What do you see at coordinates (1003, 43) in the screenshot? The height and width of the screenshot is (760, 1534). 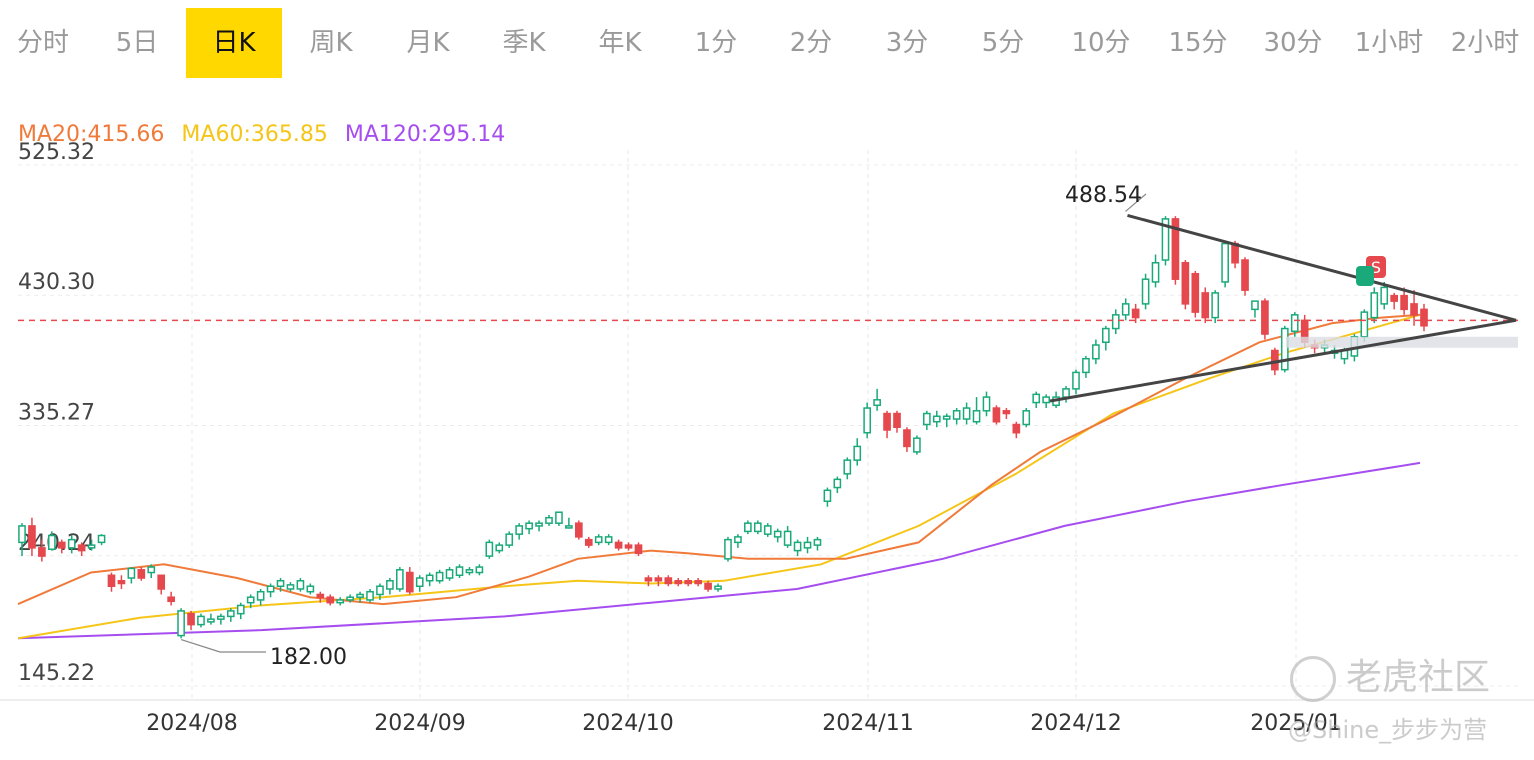 I see `tab-10: 5分` at bounding box center [1003, 43].